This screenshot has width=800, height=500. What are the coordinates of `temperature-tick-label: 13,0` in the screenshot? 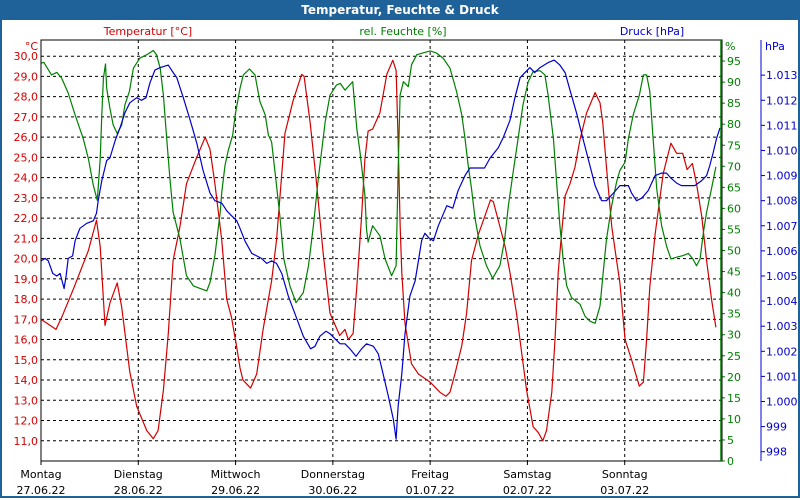 It's located at (26, 400).